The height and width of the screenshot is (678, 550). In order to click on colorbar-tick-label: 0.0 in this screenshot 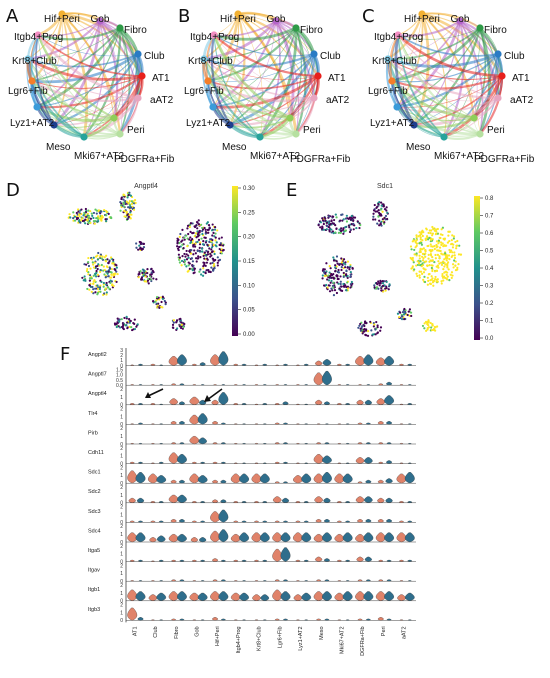, I will do `click(489, 339)`.